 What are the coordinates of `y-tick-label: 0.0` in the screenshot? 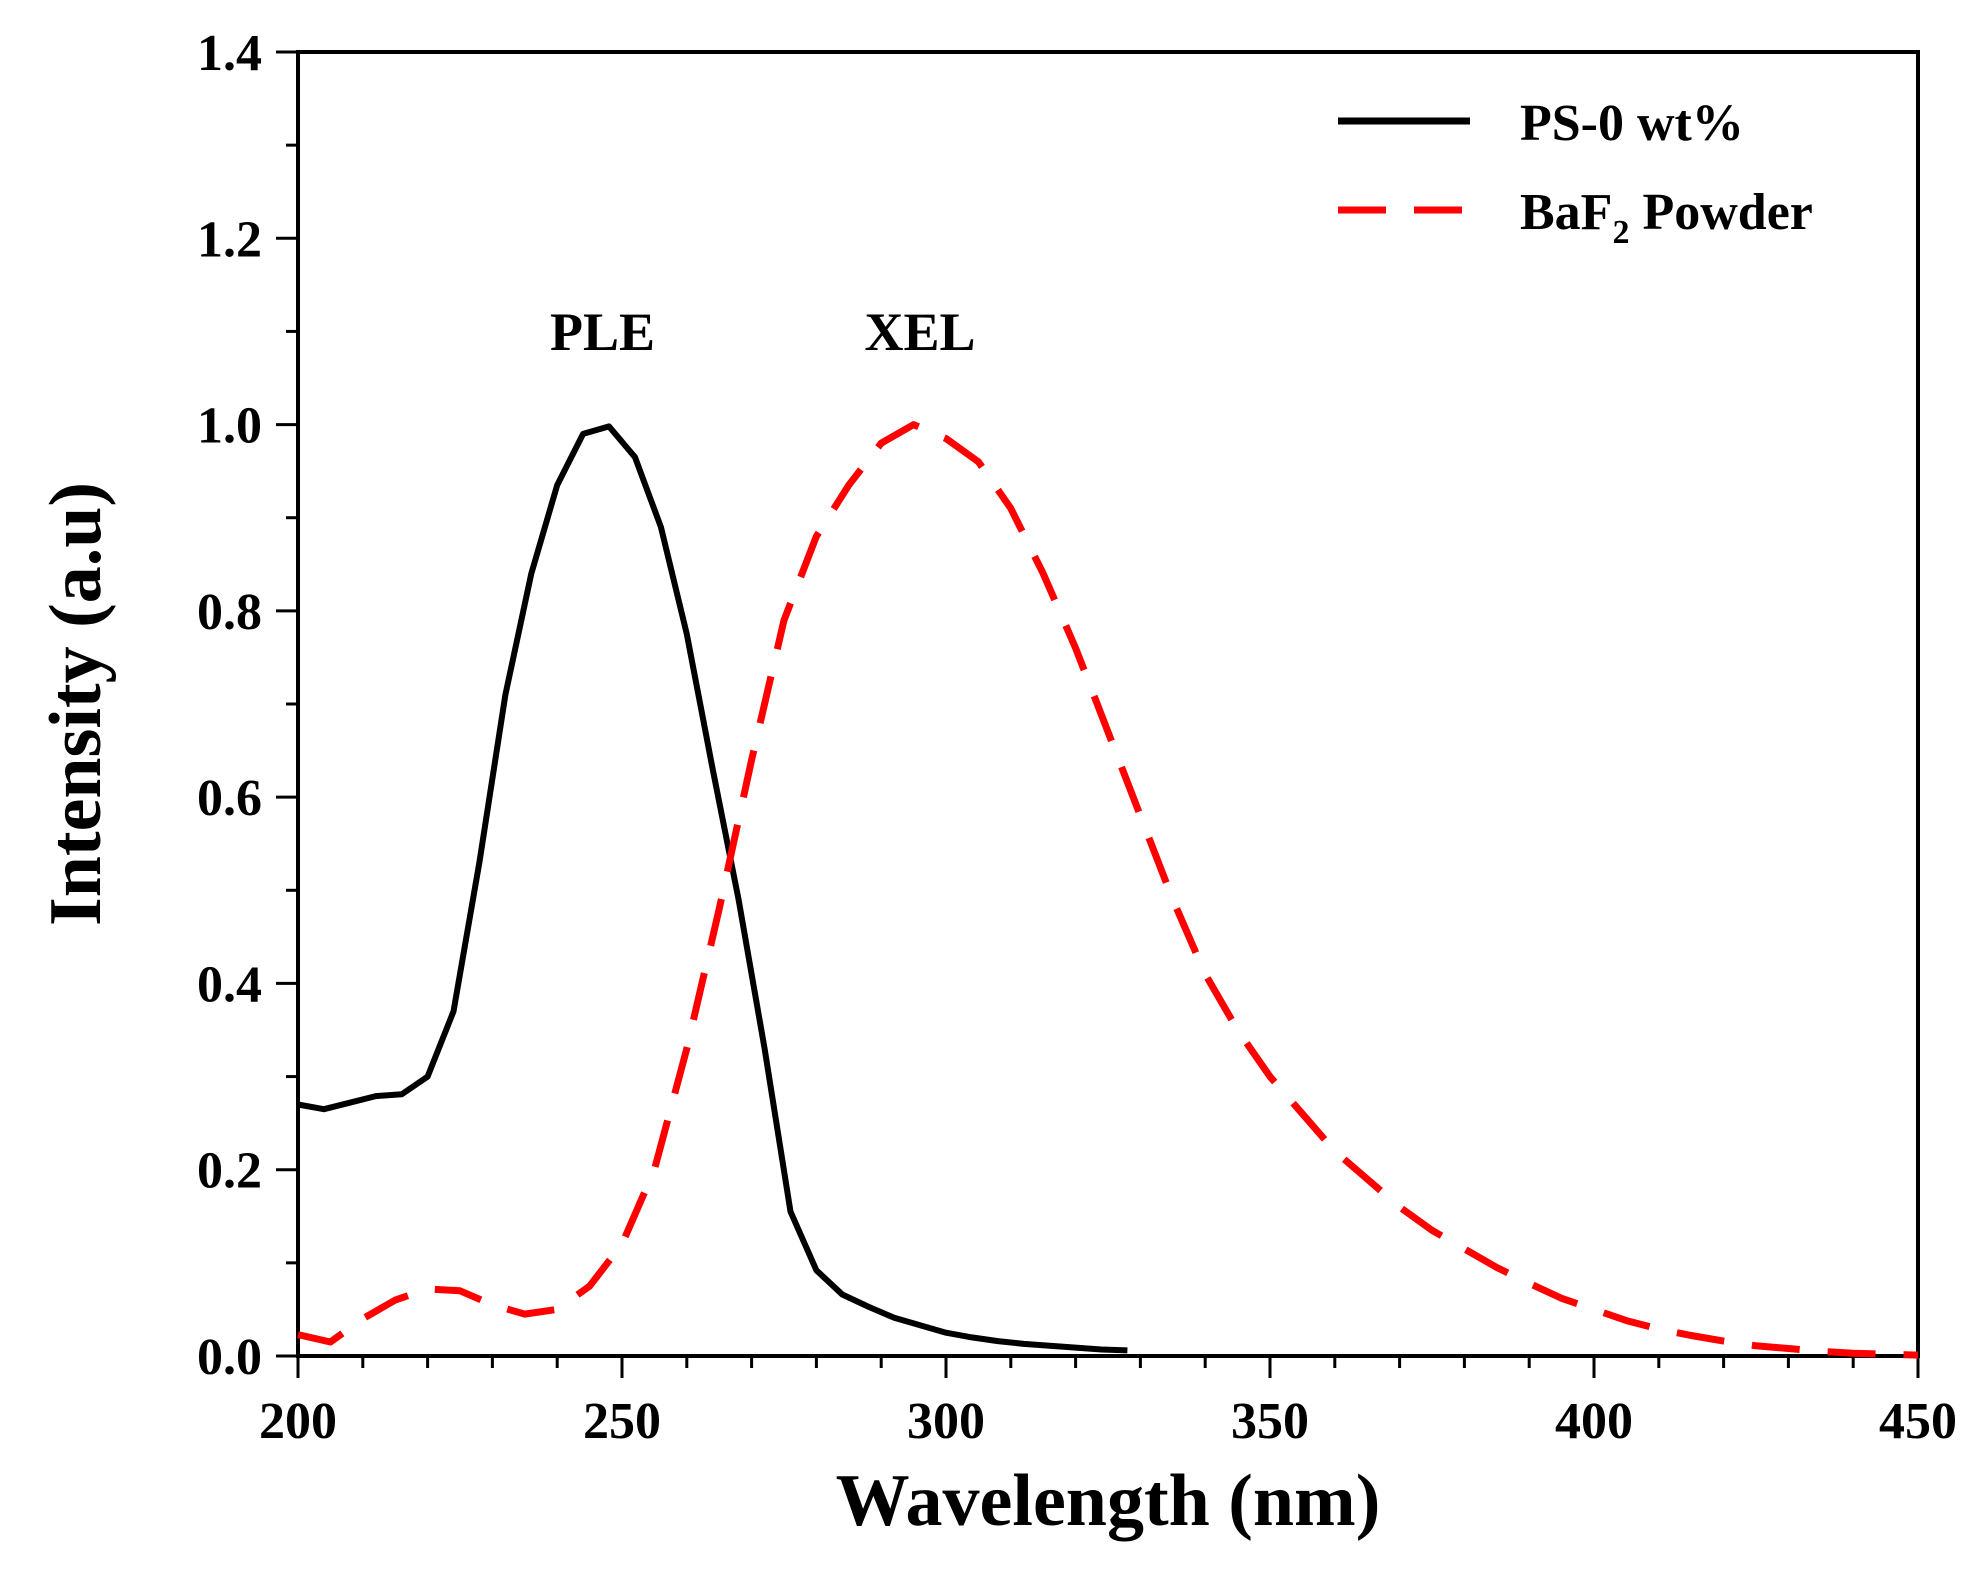 It's located at (229, 1357).